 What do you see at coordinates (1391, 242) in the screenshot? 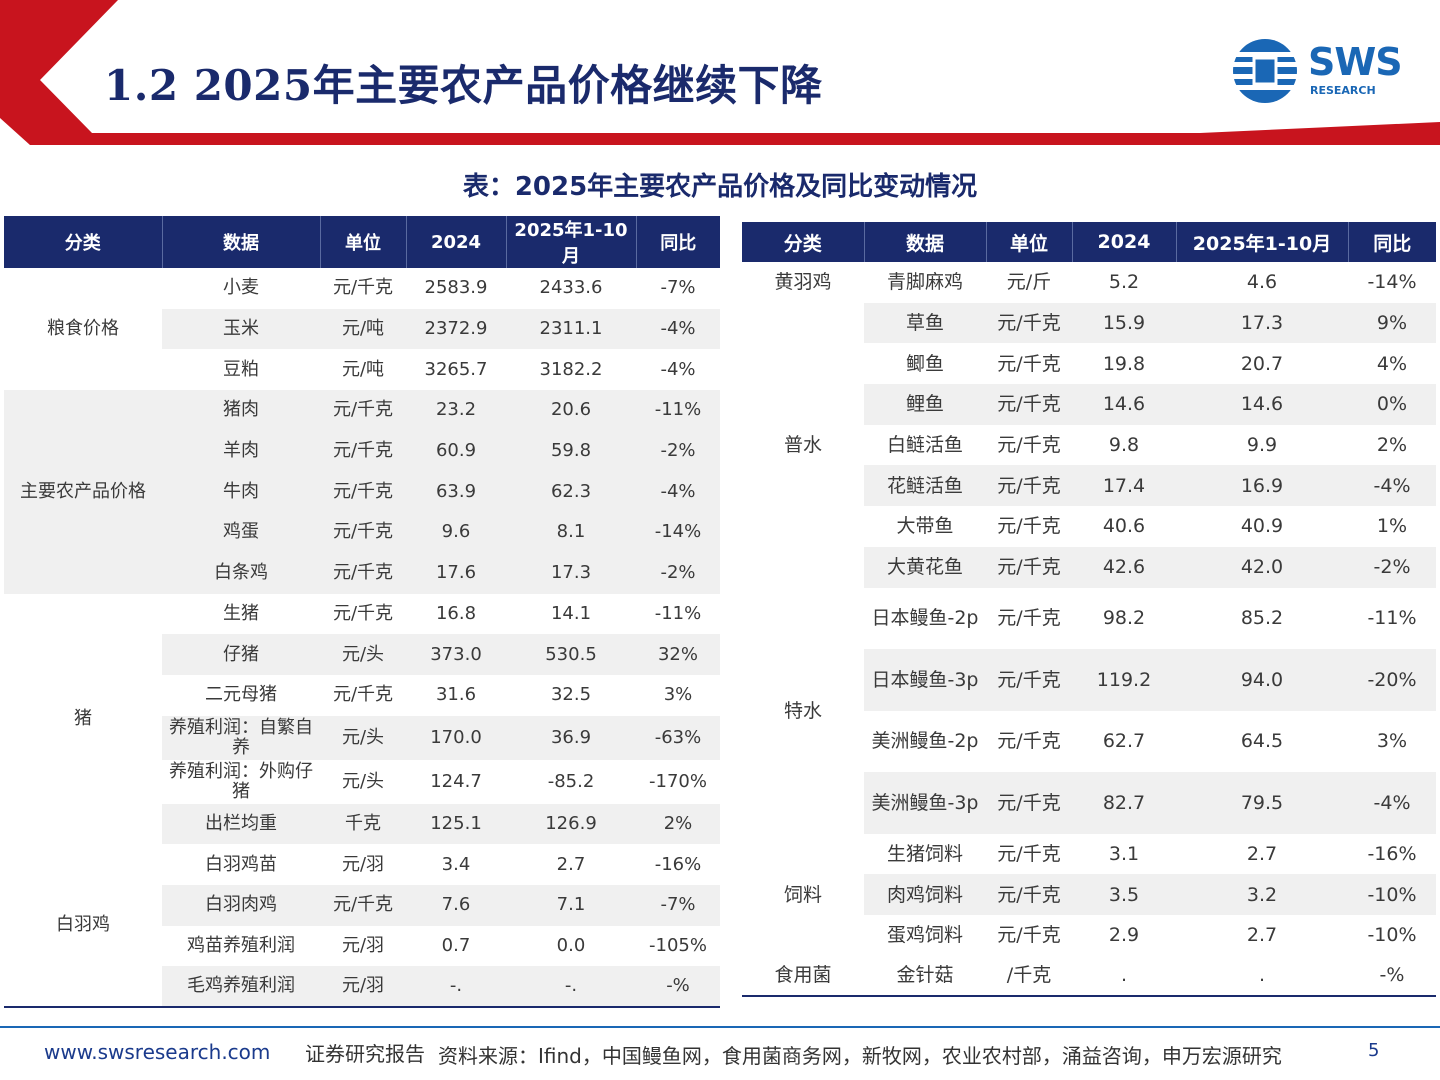
I see `column-header: 同比` at bounding box center [1391, 242].